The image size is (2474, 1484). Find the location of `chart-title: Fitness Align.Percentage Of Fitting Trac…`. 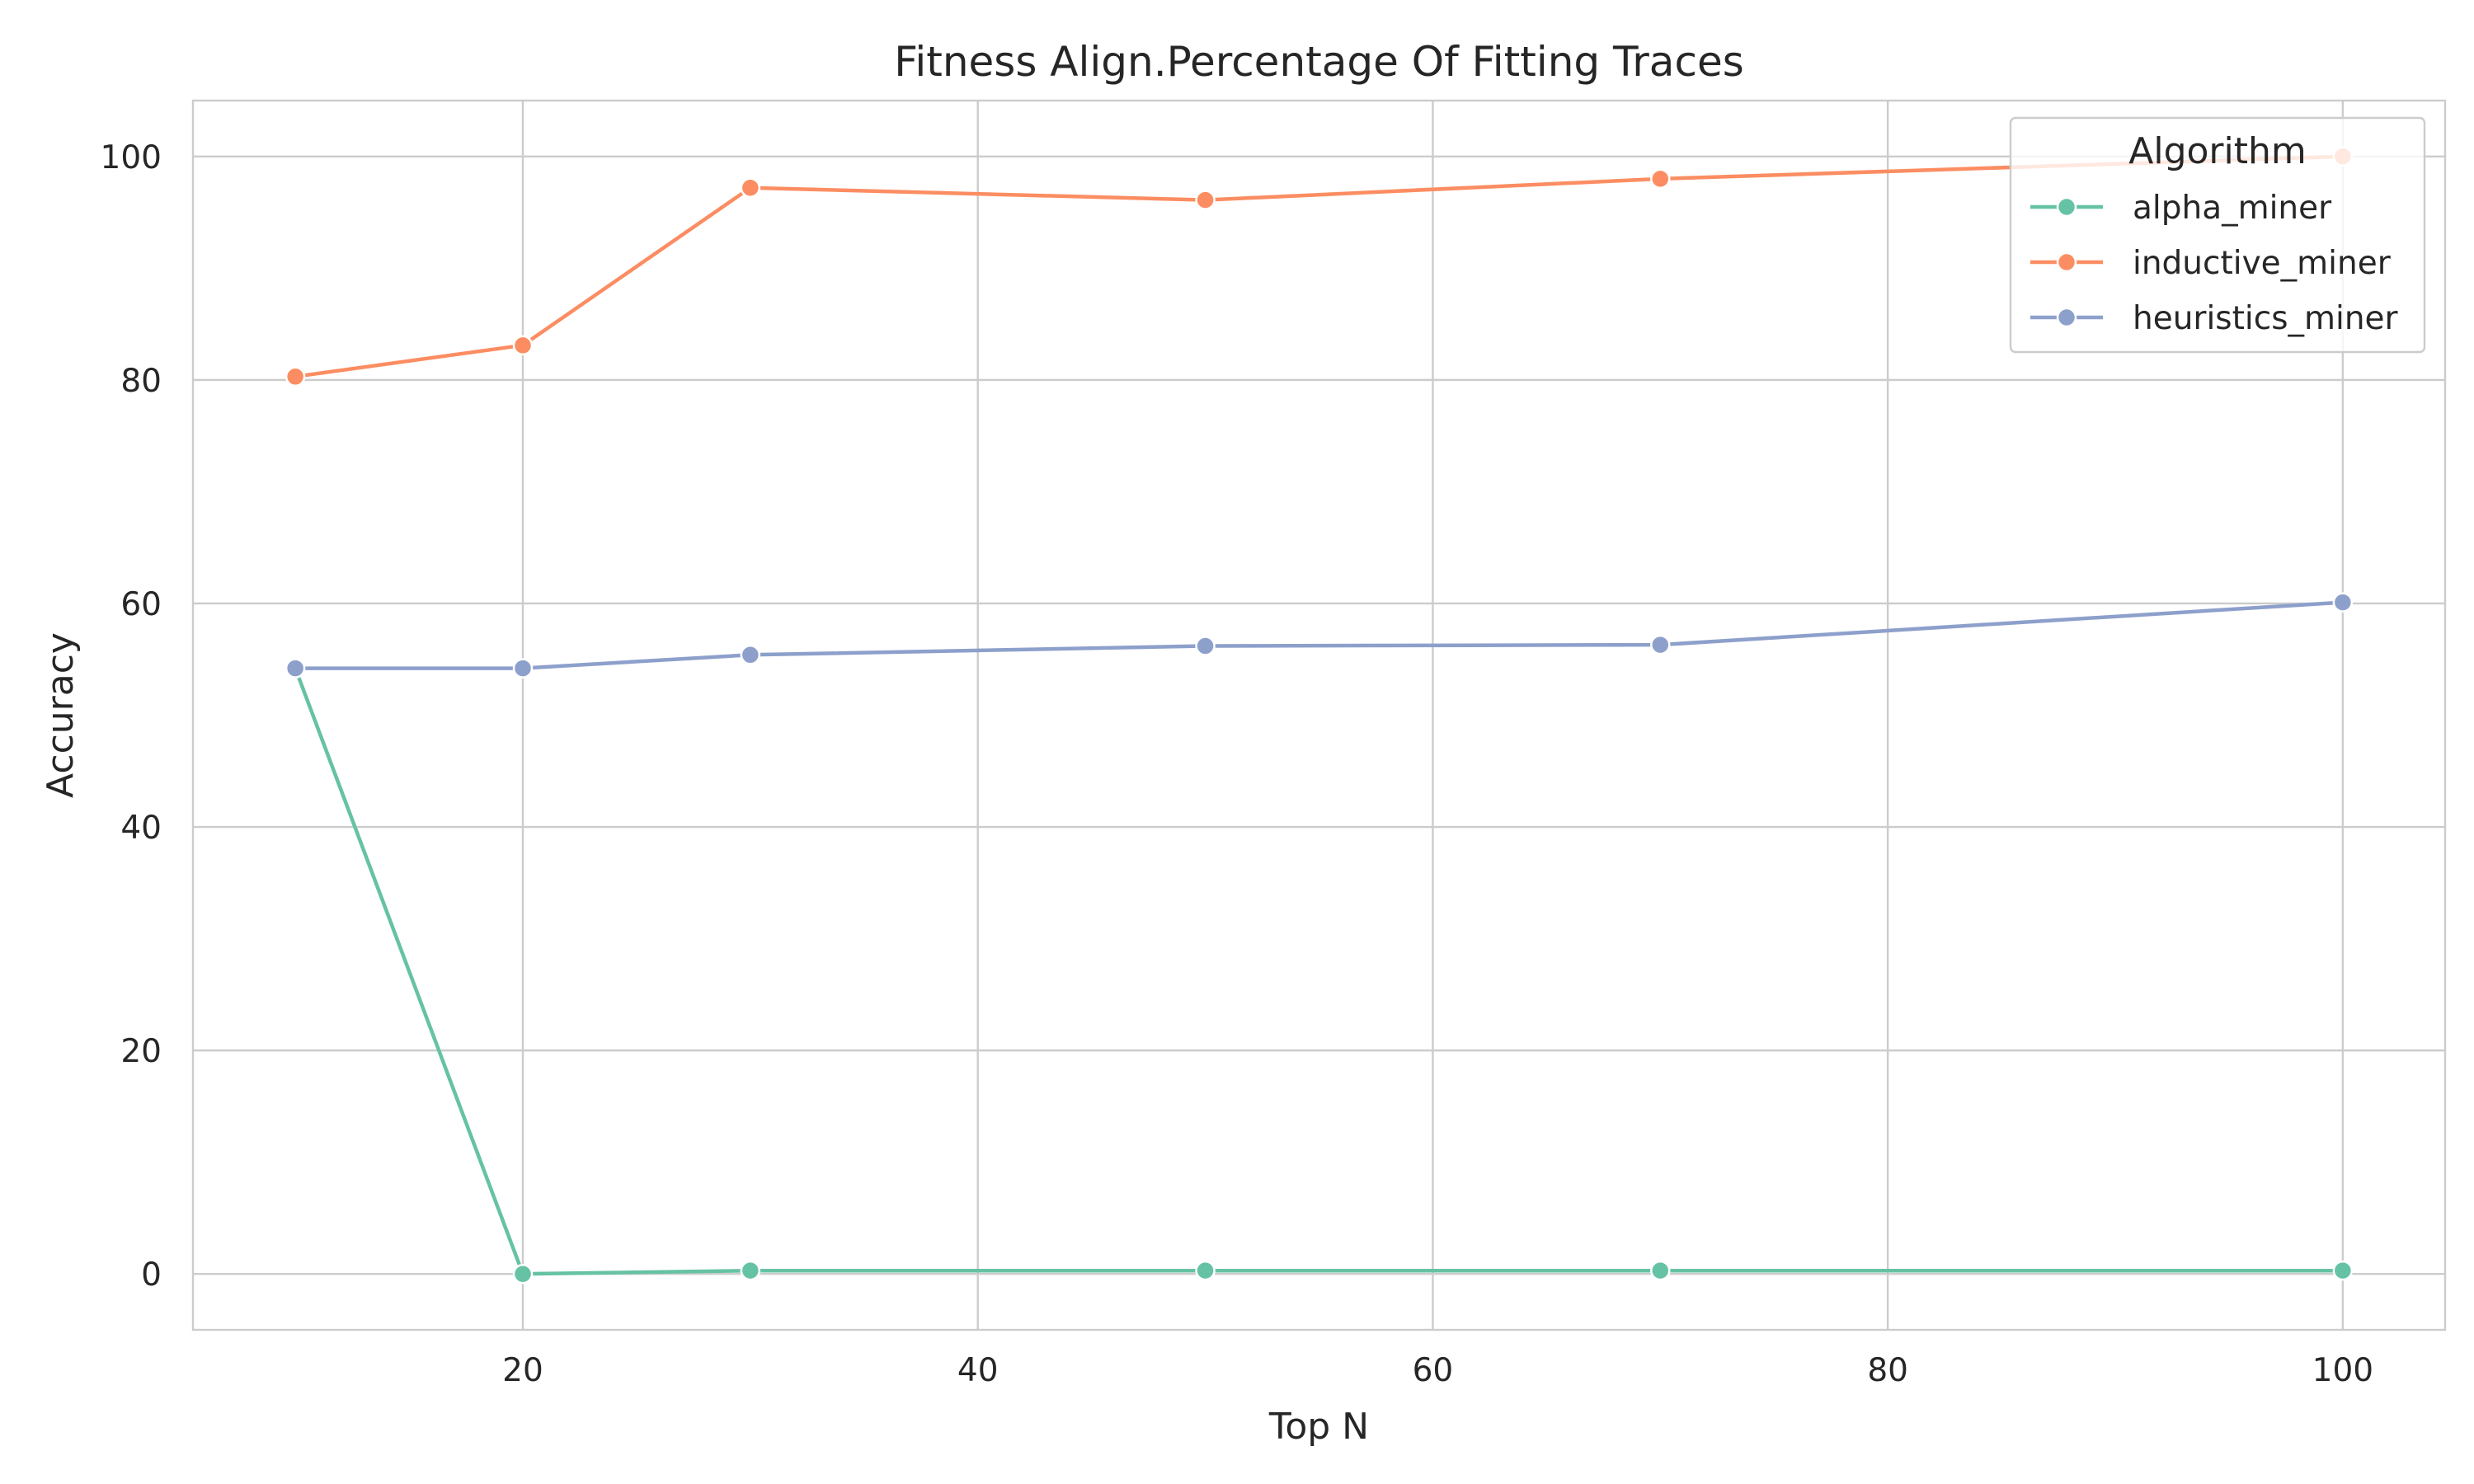

chart-title: Fitness Align.Percentage Of Fitting Trac… is located at coordinates (1319, 62).